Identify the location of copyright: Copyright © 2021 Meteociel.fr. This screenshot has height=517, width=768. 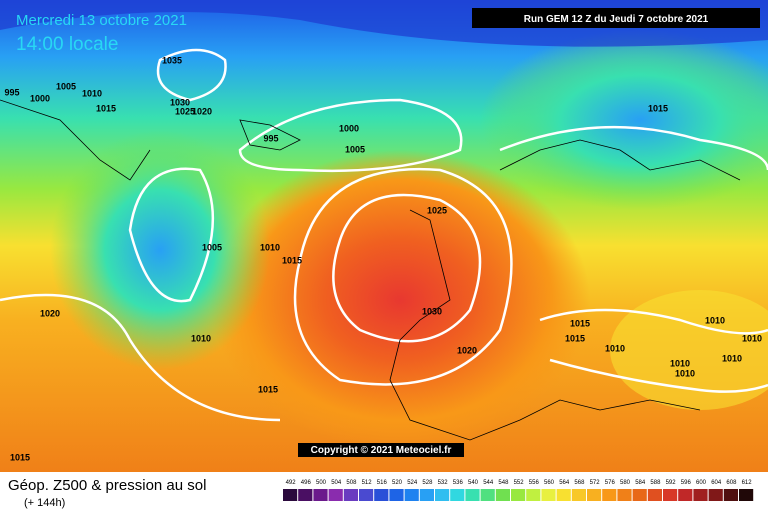
(381, 450).